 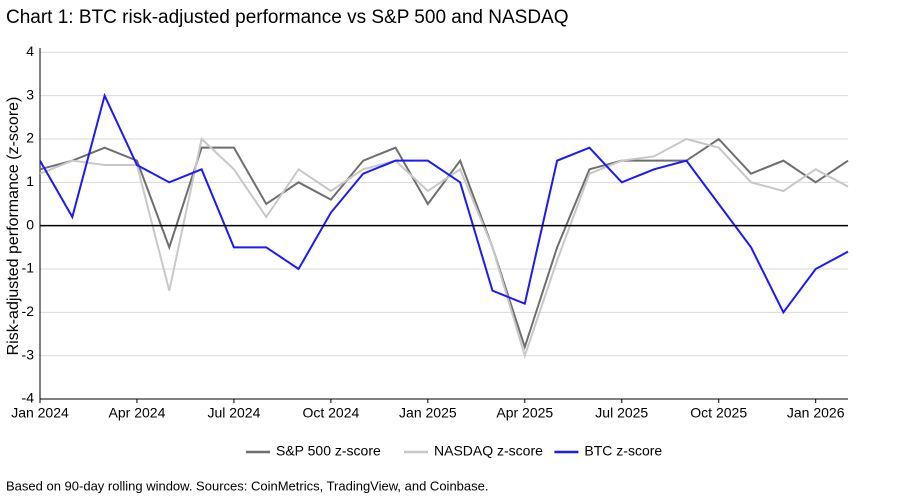 What do you see at coordinates (623, 451) in the screenshot?
I see `legend-label: BTC z-score` at bounding box center [623, 451].